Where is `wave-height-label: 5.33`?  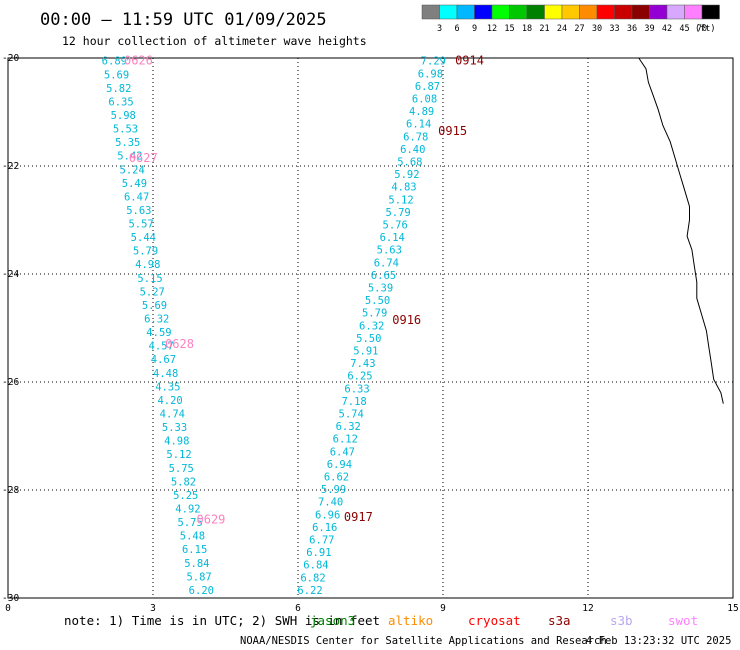
wave-height-label: 5.33 is located at coordinates (174, 428).